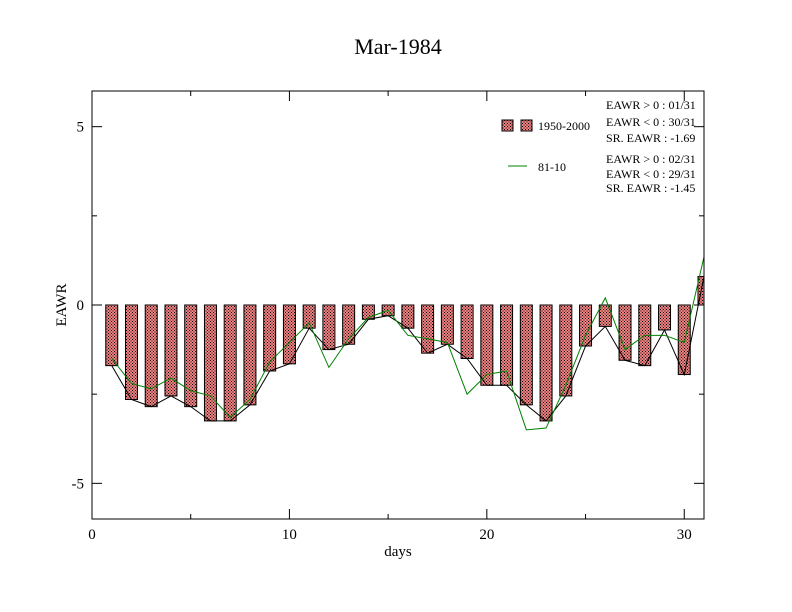 This screenshot has height=612, width=792. I want to click on y-tick-label: 0, so click(81, 306).